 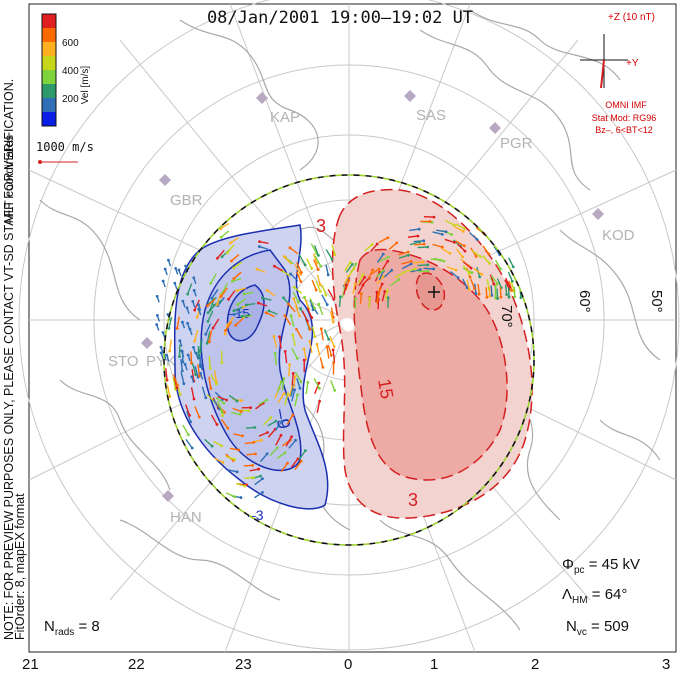 What do you see at coordinates (594, 596) in the screenshot?
I see `lambda-hm-stat: ΛHM = 64°` at bounding box center [594, 596].